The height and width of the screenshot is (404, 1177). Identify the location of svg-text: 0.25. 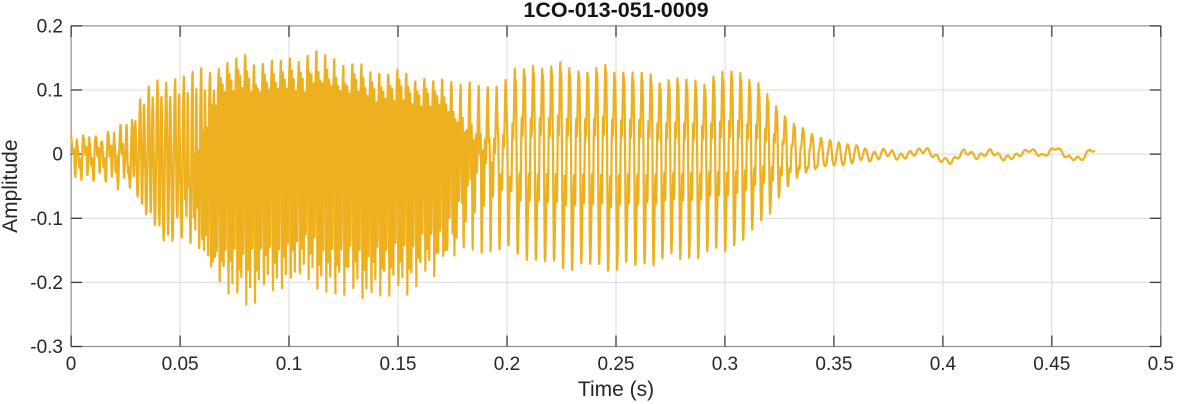
(616, 364).